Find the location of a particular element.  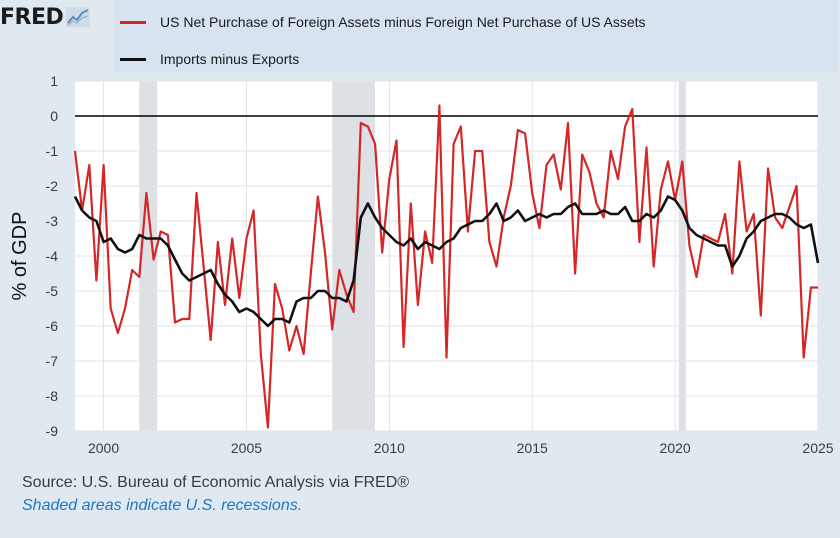

x-tick-label: 2015 is located at coordinates (532, 448).